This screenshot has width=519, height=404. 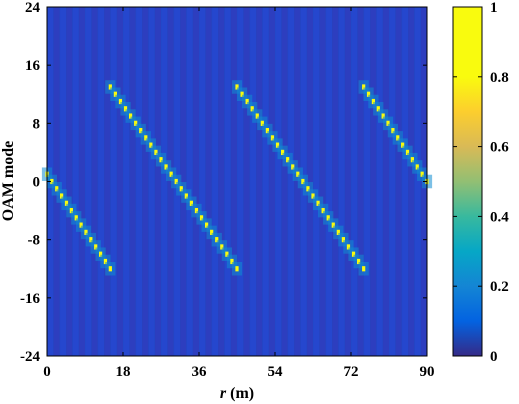 What do you see at coordinates (33, 66) in the screenshot?
I see `y-tick-label: 16` at bounding box center [33, 66].